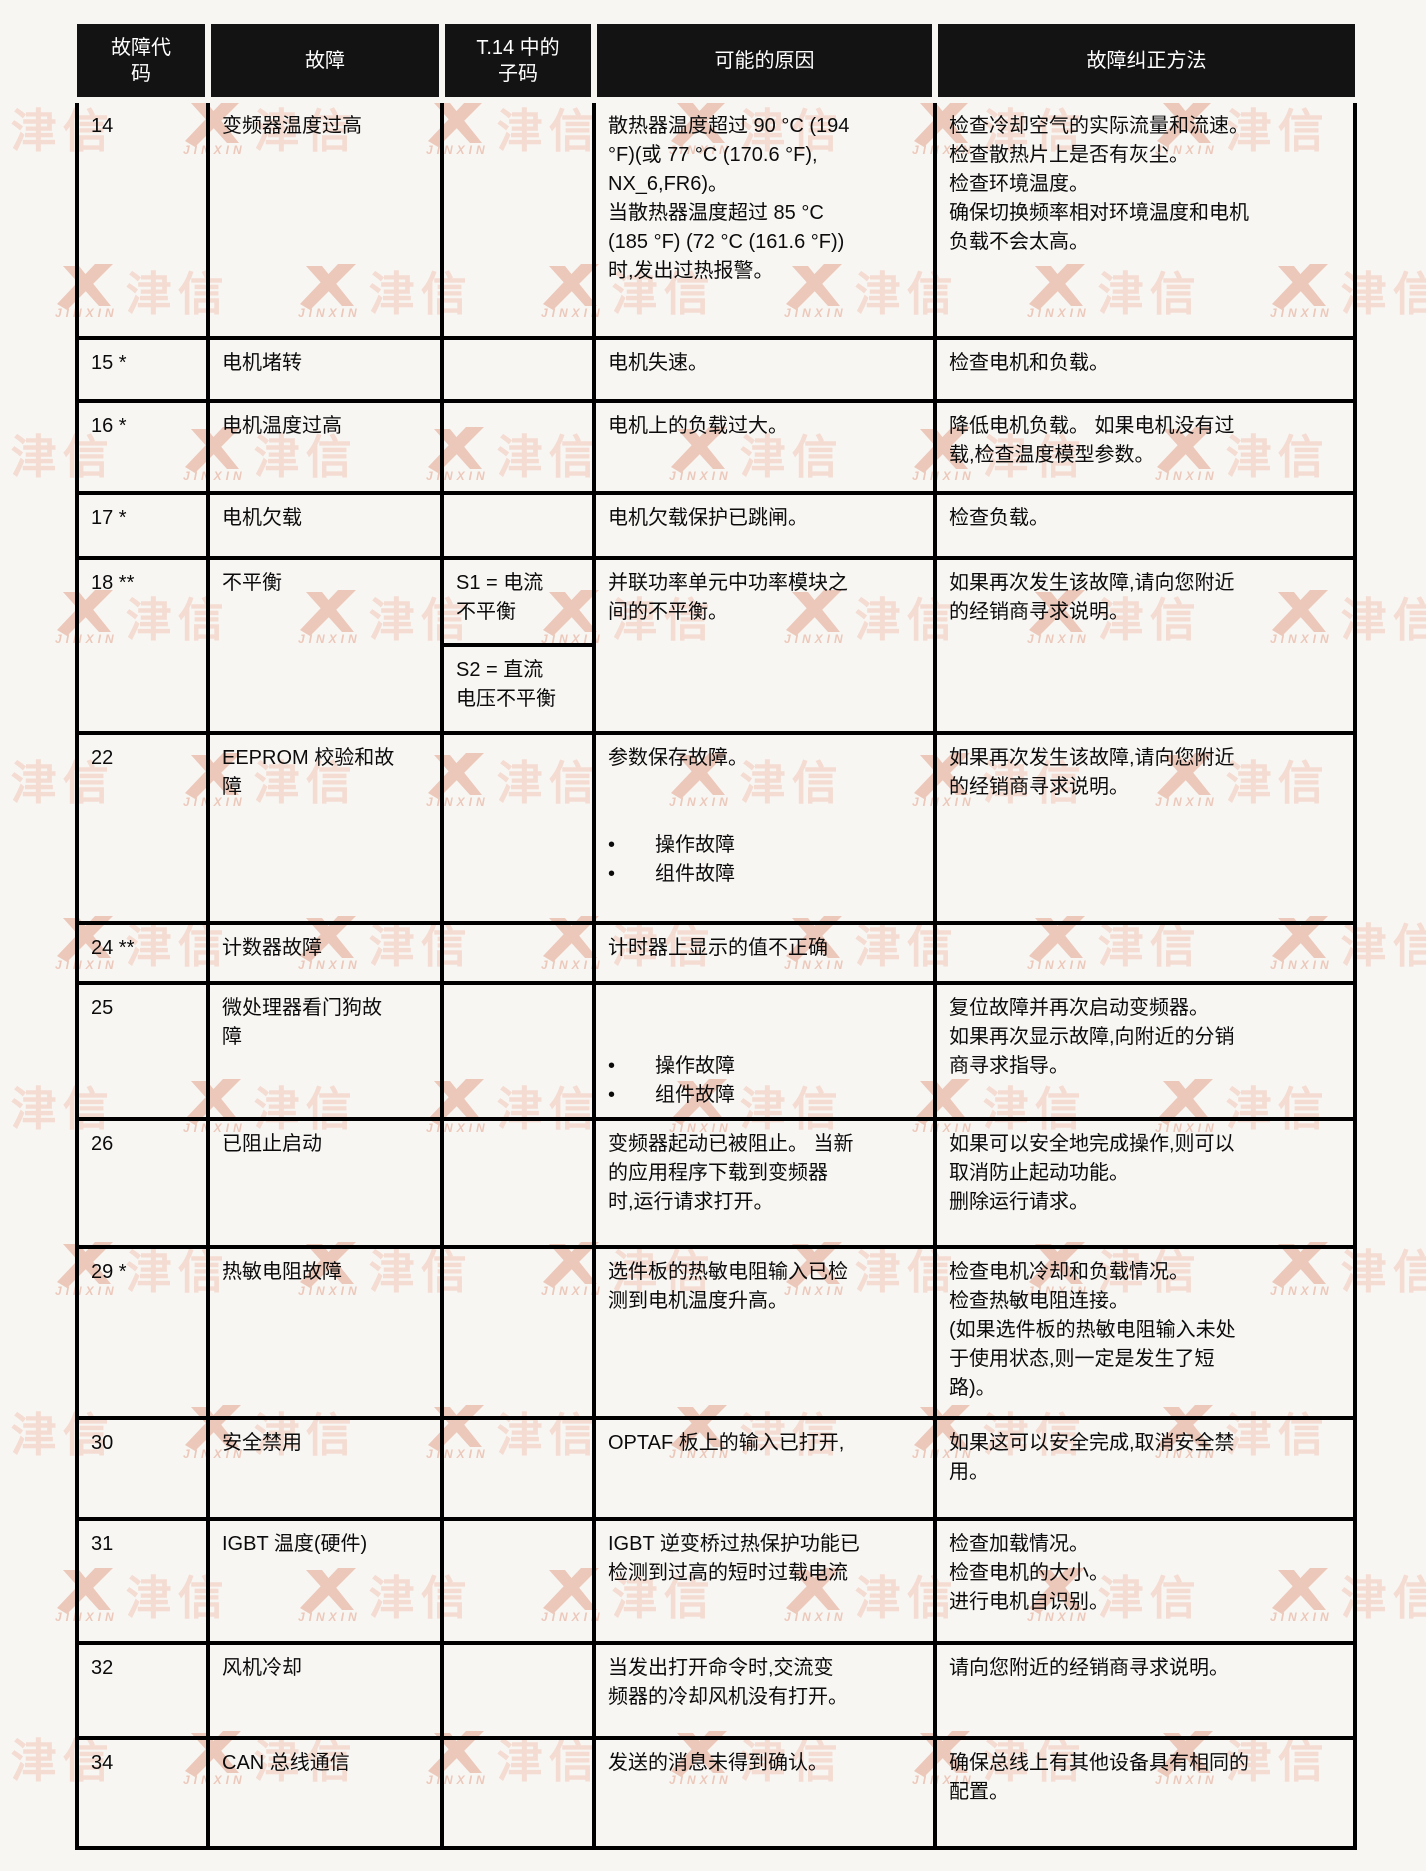 Image resolution: width=1426 pixels, height=1871 pixels. I want to click on fault-cell: EEPROM 校验和故 障, so click(325, 828).